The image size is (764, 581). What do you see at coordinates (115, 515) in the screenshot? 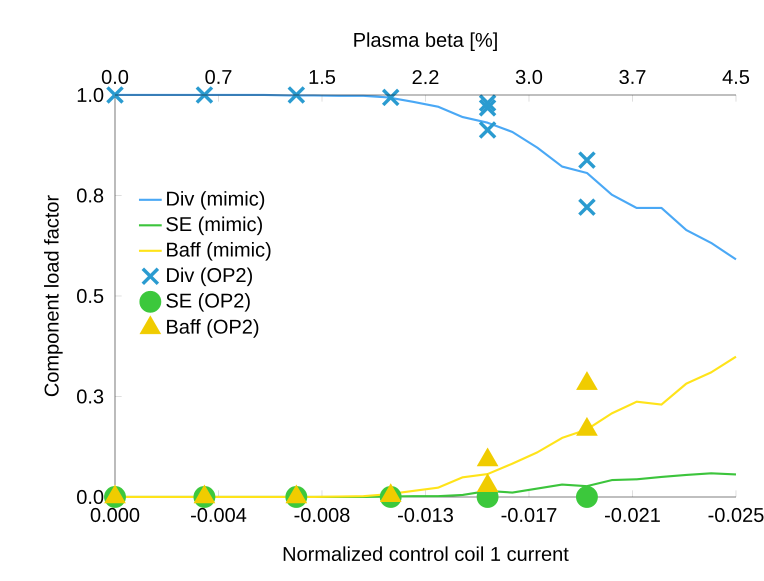
I see `x-tick-label: 0.000` at bounding box center [115, 515].